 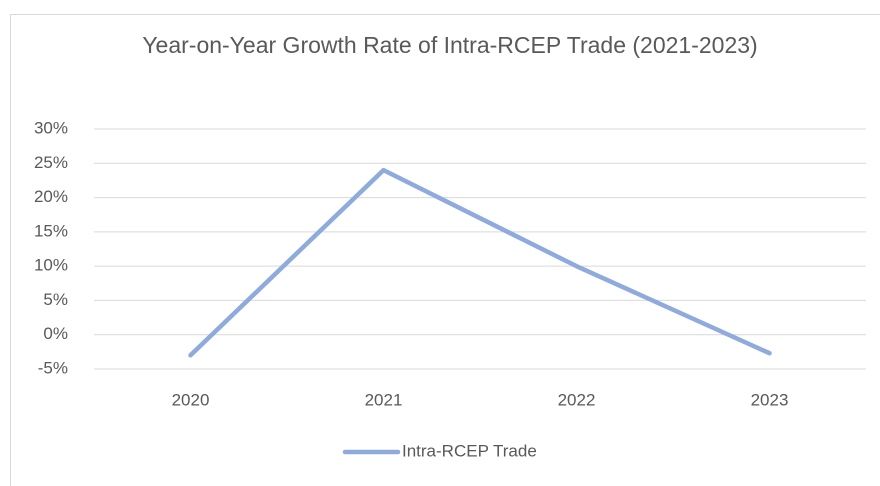 What do you see at coordinates (770, 399) in the screenshot?
I see `x-tick-label: 2023` at bounding box center [770, 399].